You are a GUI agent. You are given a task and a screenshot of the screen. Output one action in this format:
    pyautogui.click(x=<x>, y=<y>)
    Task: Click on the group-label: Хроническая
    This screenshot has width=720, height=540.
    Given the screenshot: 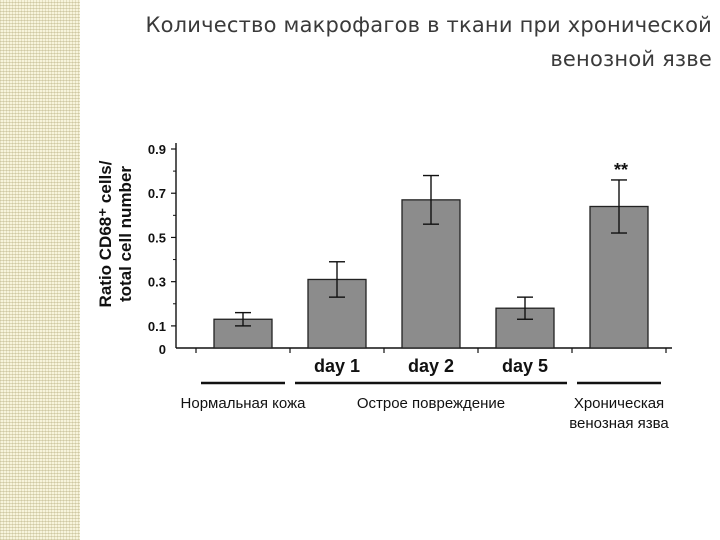 What is the action you would take?
    pyautogui.click(x=619, y=403)
    